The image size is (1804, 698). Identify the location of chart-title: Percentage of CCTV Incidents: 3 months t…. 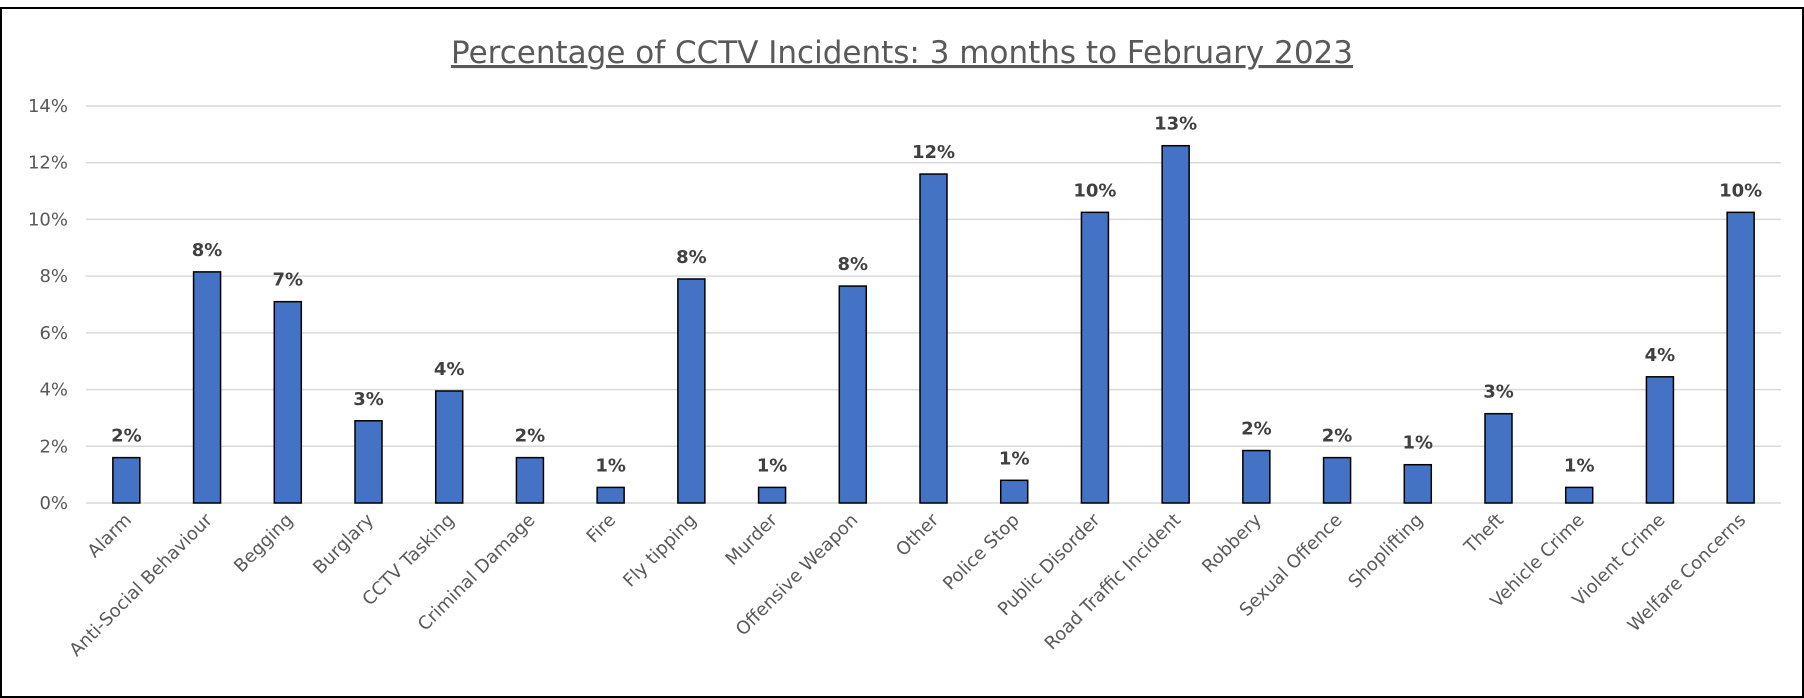
(902, 53).